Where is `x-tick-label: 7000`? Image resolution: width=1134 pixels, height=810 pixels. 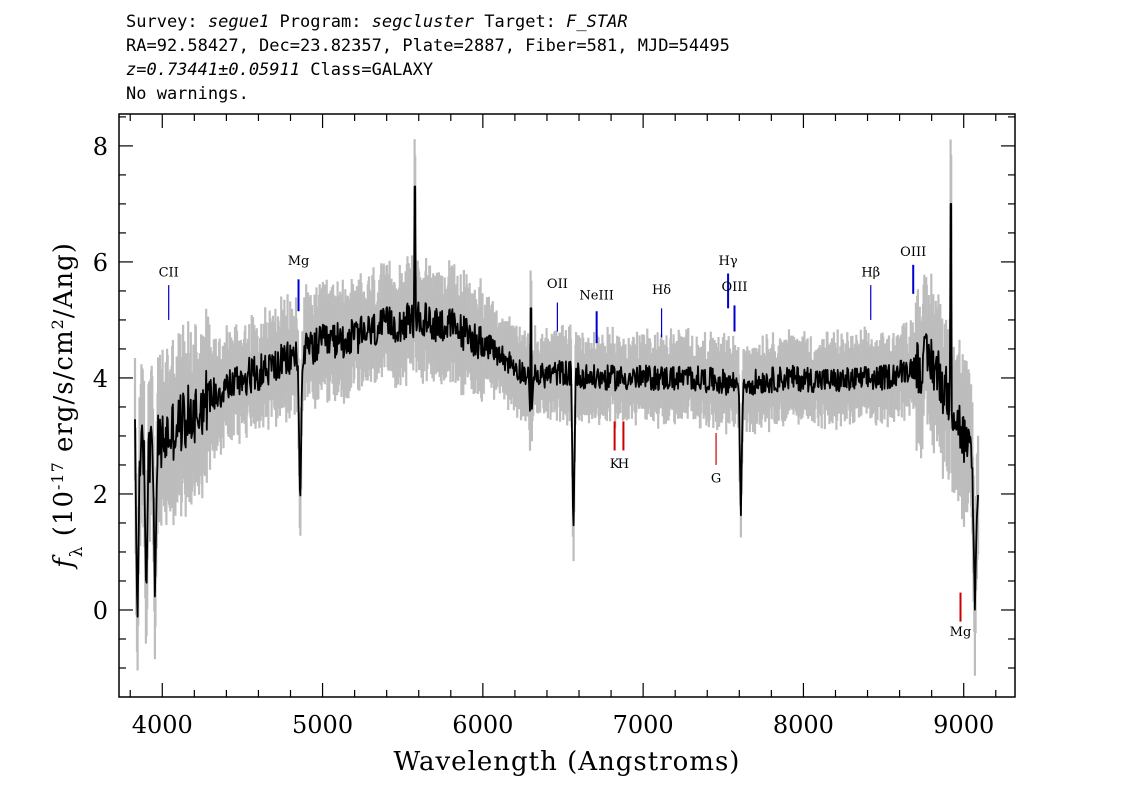 x-tick-label: 7000 is located at coordinates (643, 725).